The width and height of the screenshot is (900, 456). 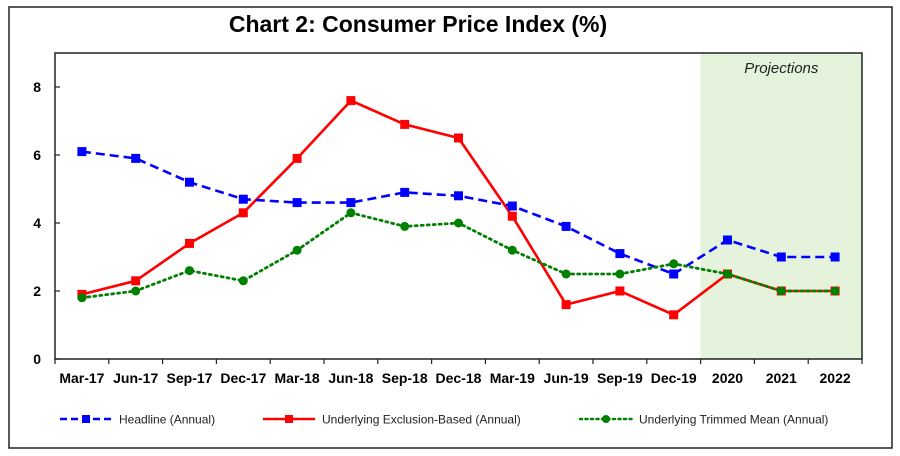 What do you see at coordinates (297, 378) in the screenshot?
I see `x-tick-label: Mar-18` at bounding box center [297, 378].